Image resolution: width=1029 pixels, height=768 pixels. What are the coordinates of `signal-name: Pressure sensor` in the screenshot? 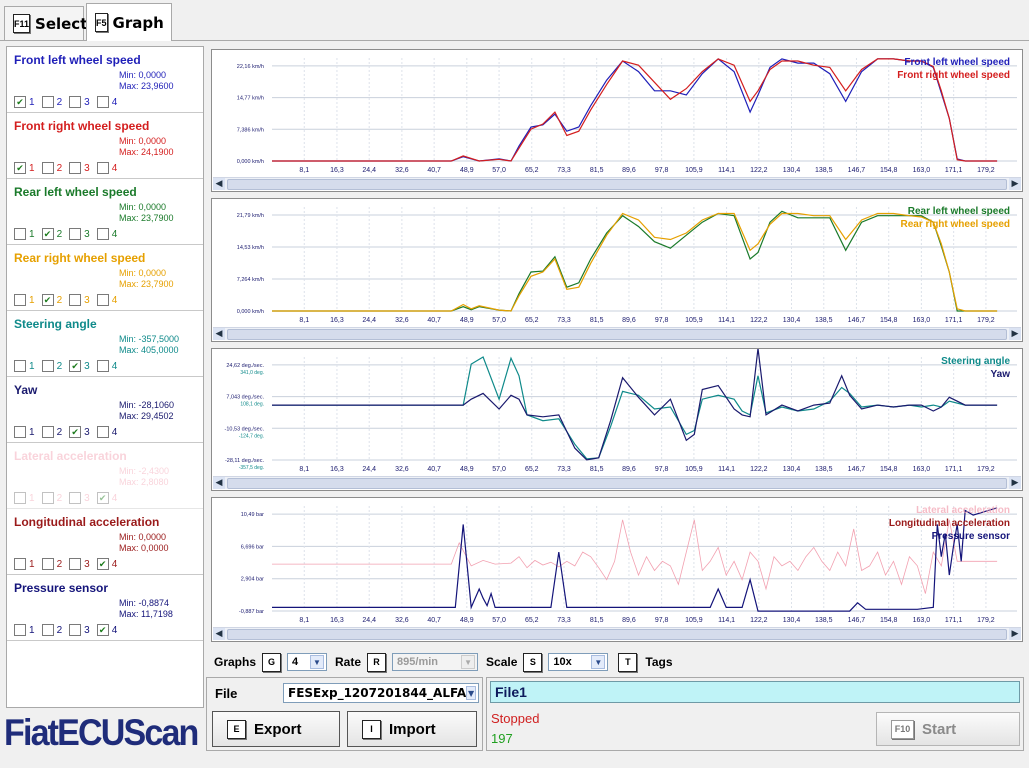 It's located at (61, 588).